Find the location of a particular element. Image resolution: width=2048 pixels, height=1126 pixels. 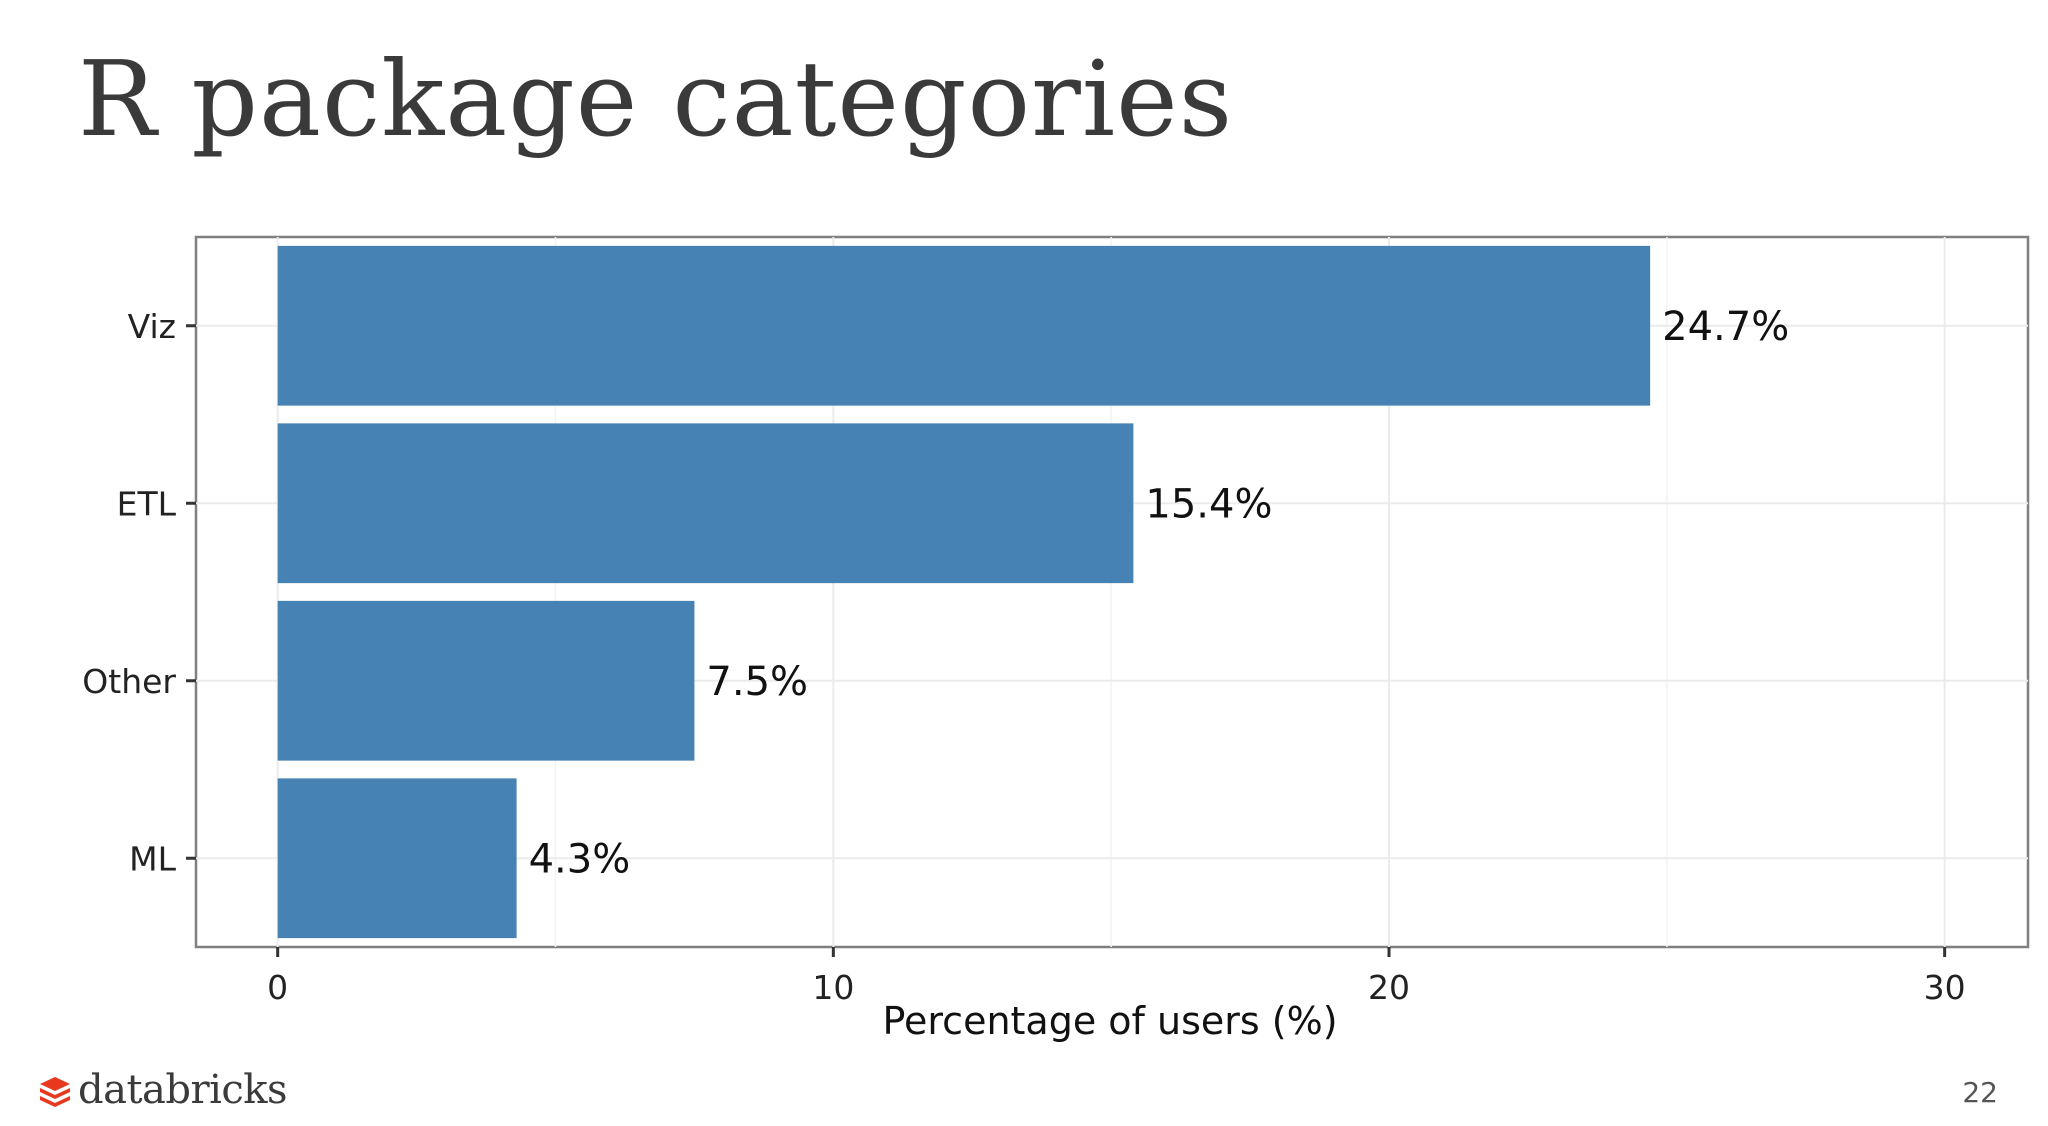

x-tick-label: 20 is located at coordinates (1389, 987).